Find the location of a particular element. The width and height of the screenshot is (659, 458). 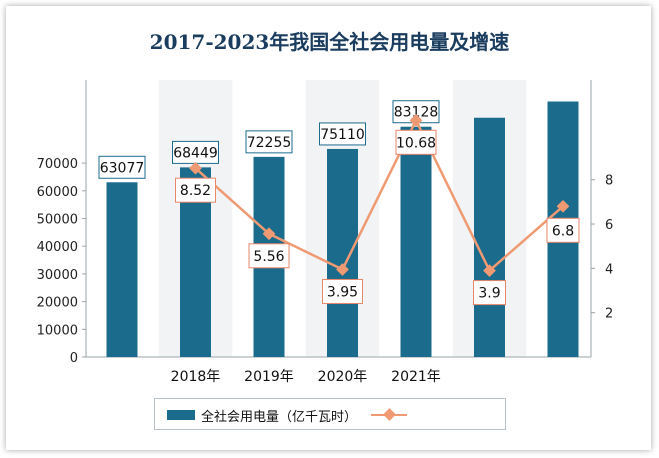

bar-value-label: 72255 is located at coordinates (269, 143).